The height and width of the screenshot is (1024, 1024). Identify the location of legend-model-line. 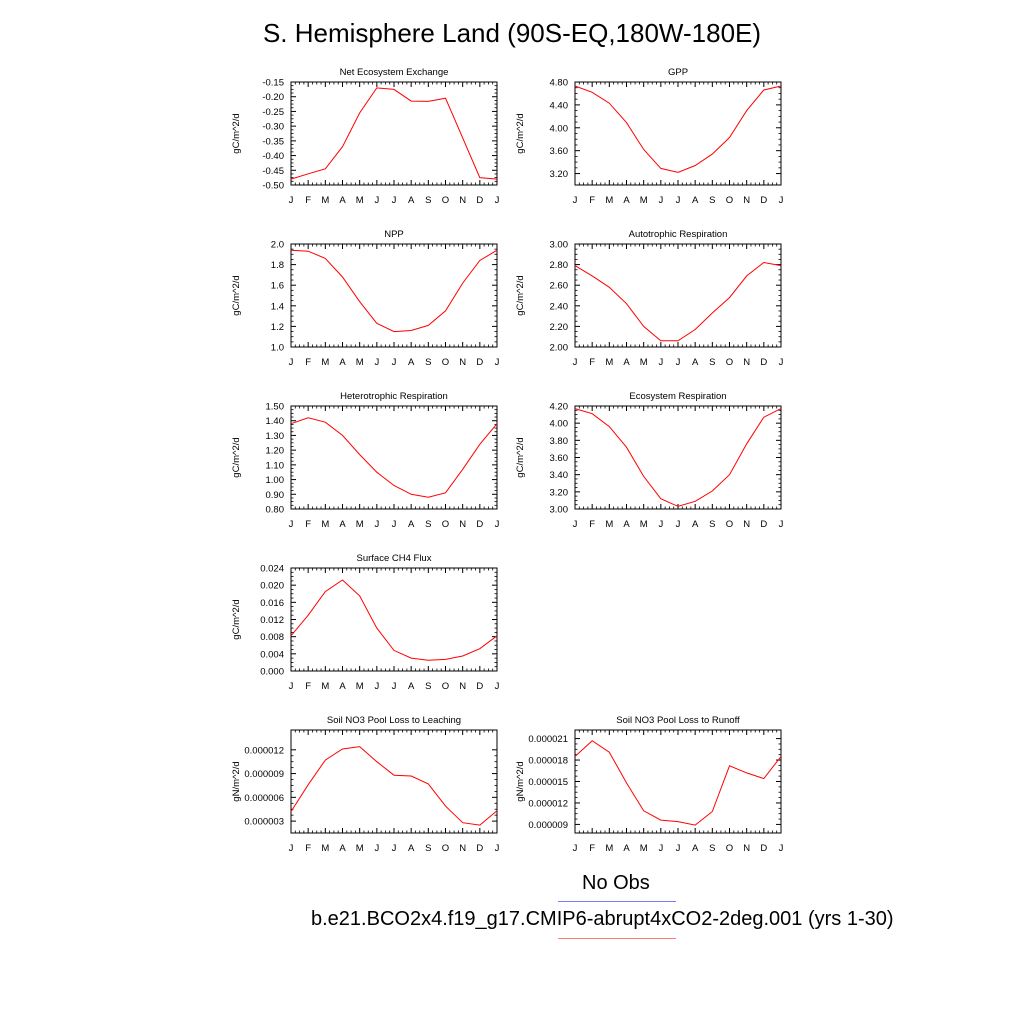
(617, 938).